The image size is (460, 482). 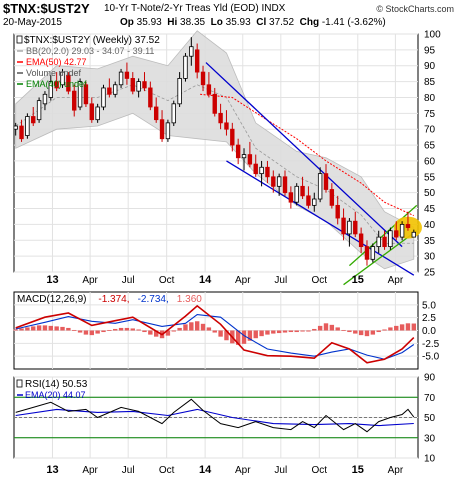 I want to click on macd-line, so click(x=215, y=334).